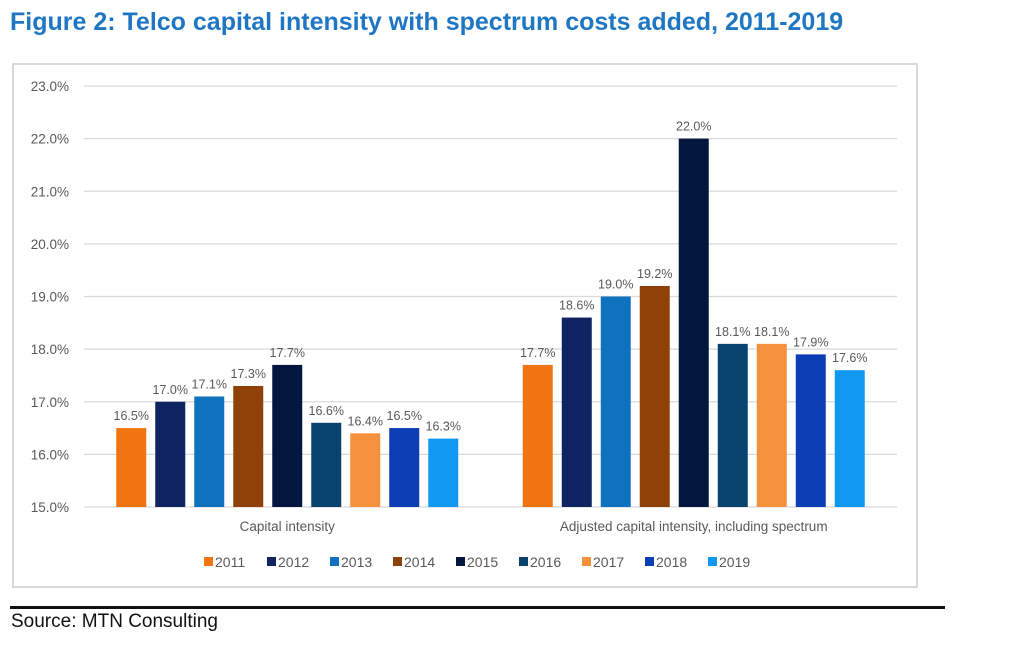 Image resolution: width=1024 pixels, height=645 pixels. Describe the element at coordinates (615, 401) in the screenshot. I see `bar-2013-adjusted` at that location.